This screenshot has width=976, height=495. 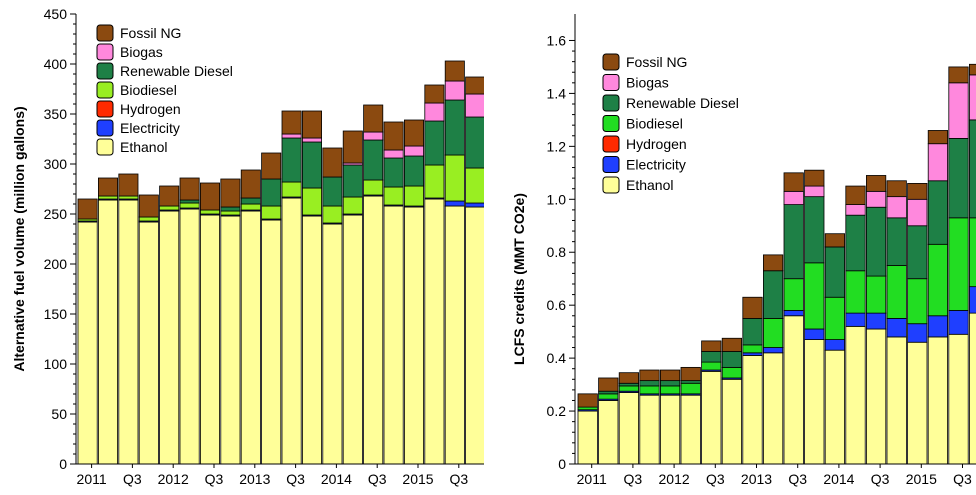 What do you see at coordinates (176, 71) in the screenshot?
I see `legend-label: Renewable Diesel` at bounding box center [176, 71].